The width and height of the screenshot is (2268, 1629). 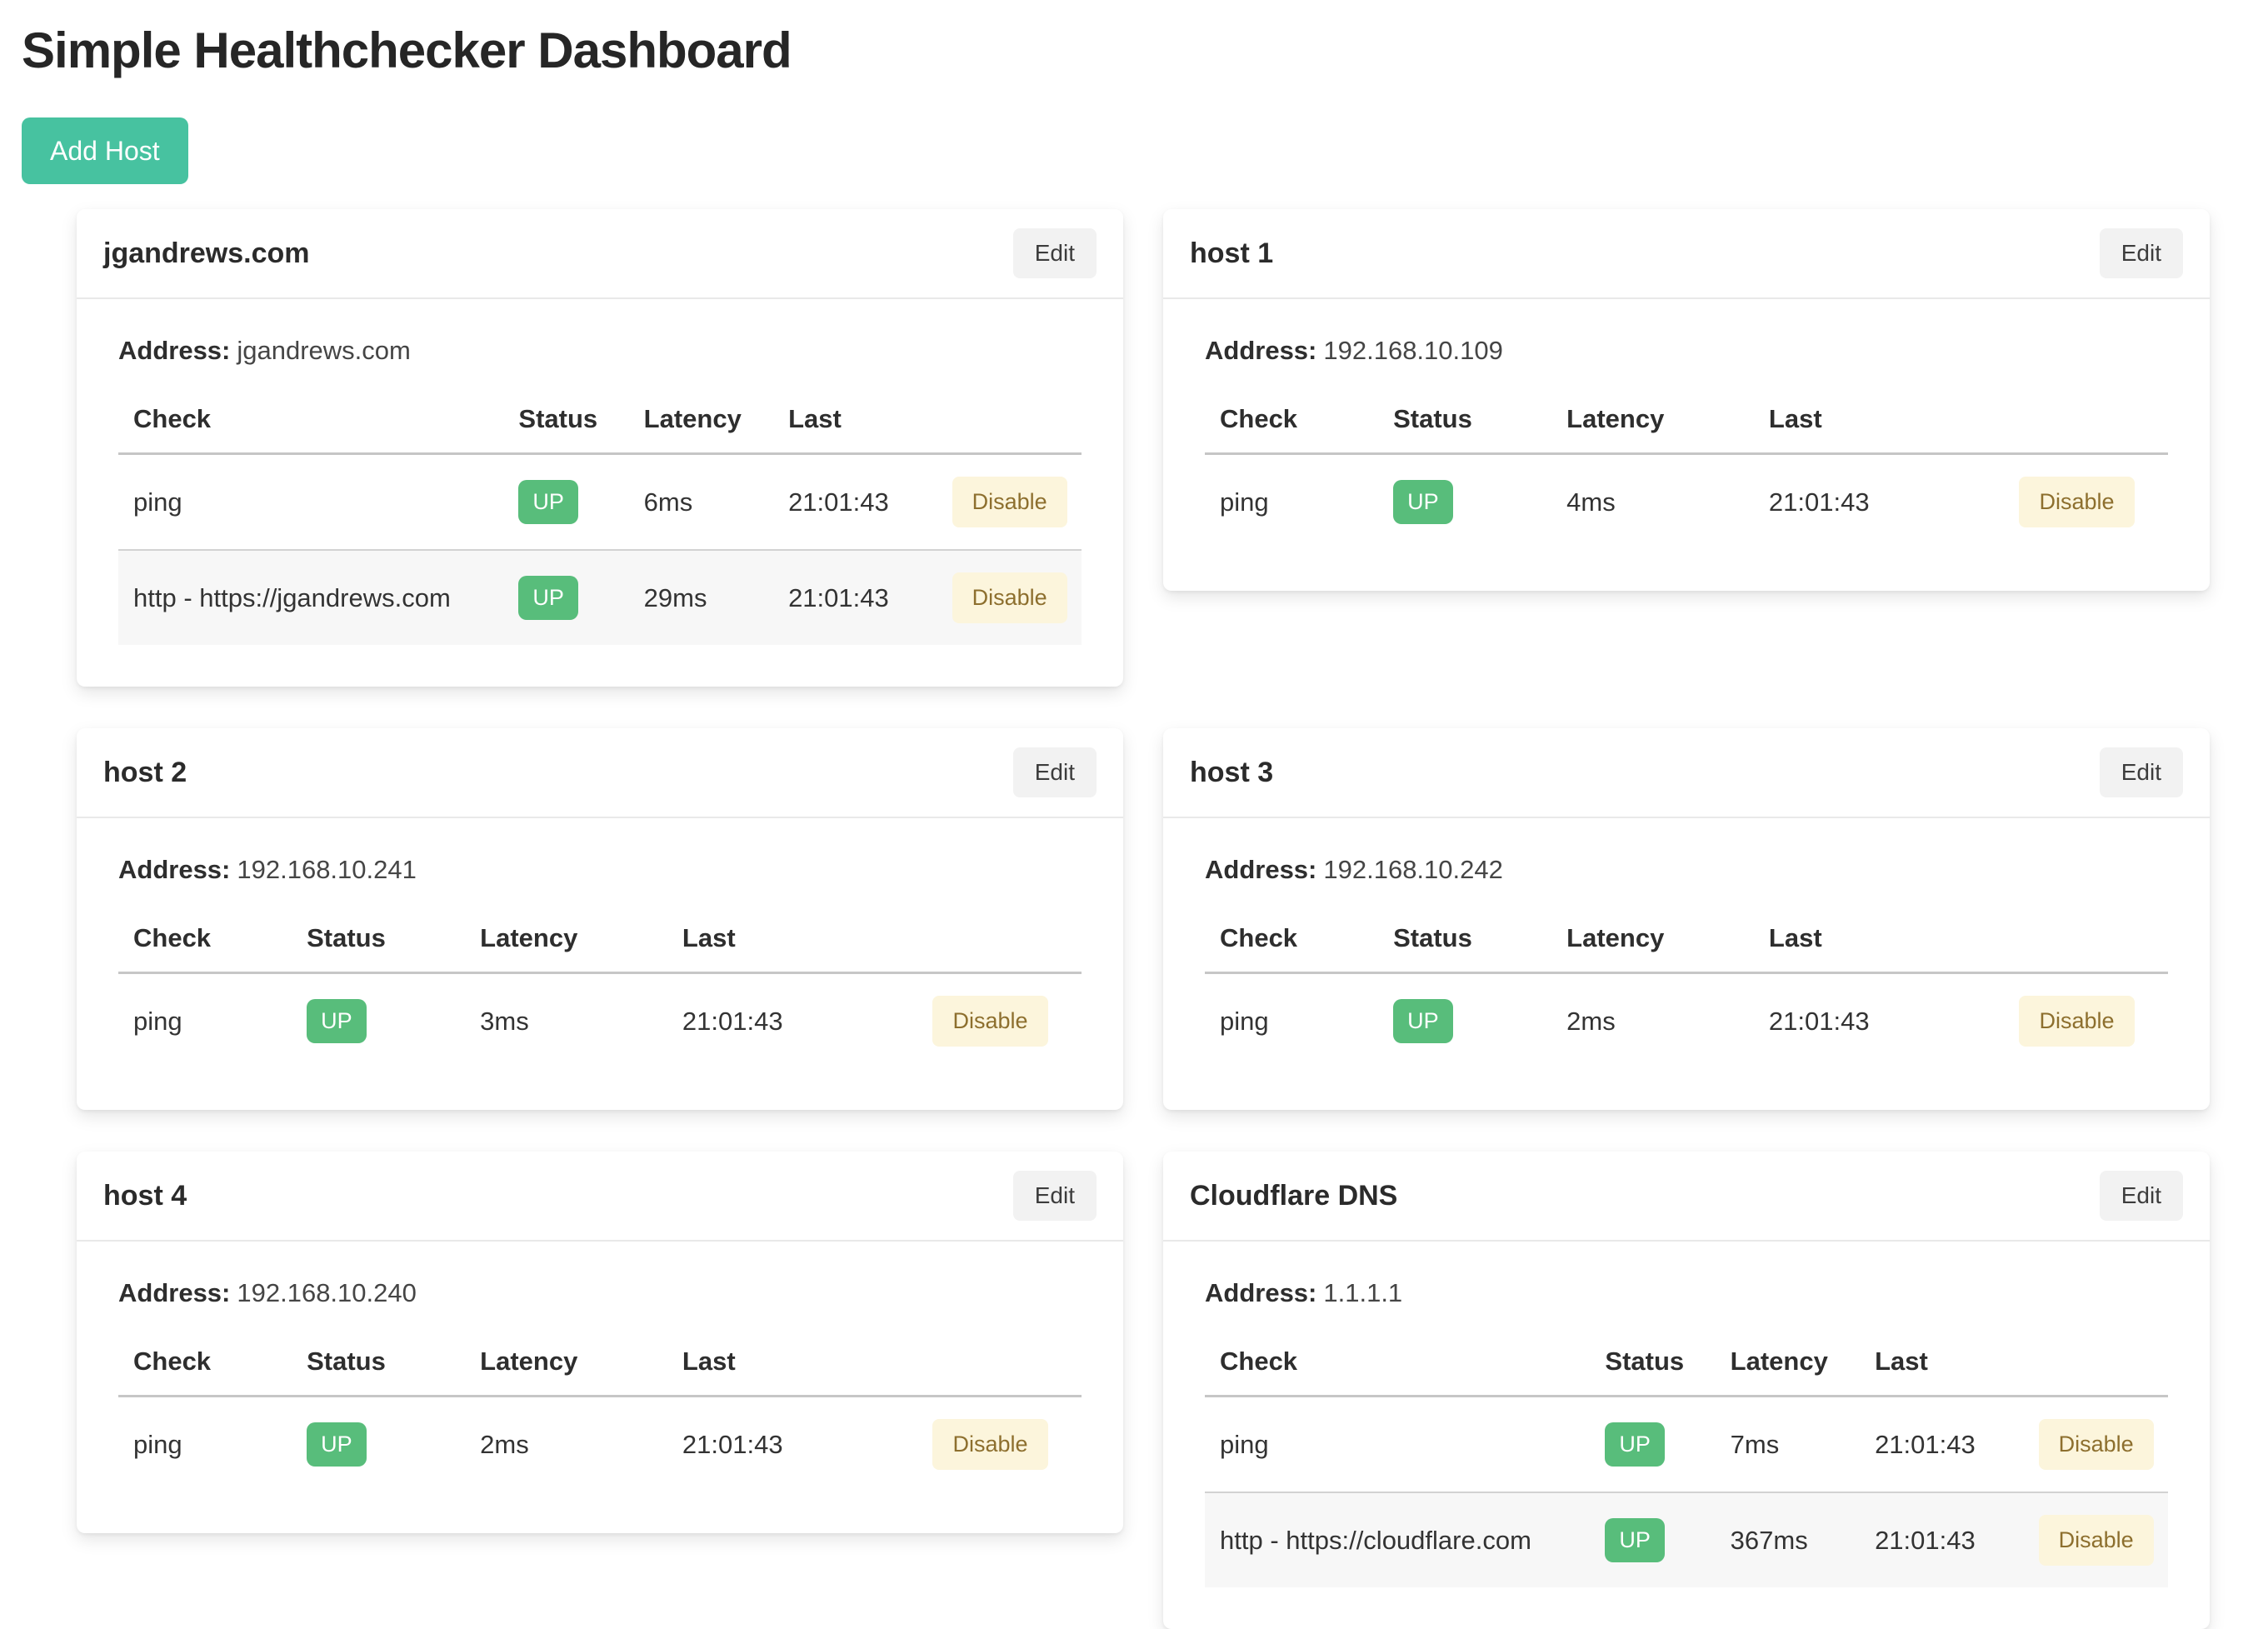 What do you see at coordinates (600, 1293) in the screenshot?
I see `host-address-line: Address: 192.168.10.240` at bounding box center [600, 1293].